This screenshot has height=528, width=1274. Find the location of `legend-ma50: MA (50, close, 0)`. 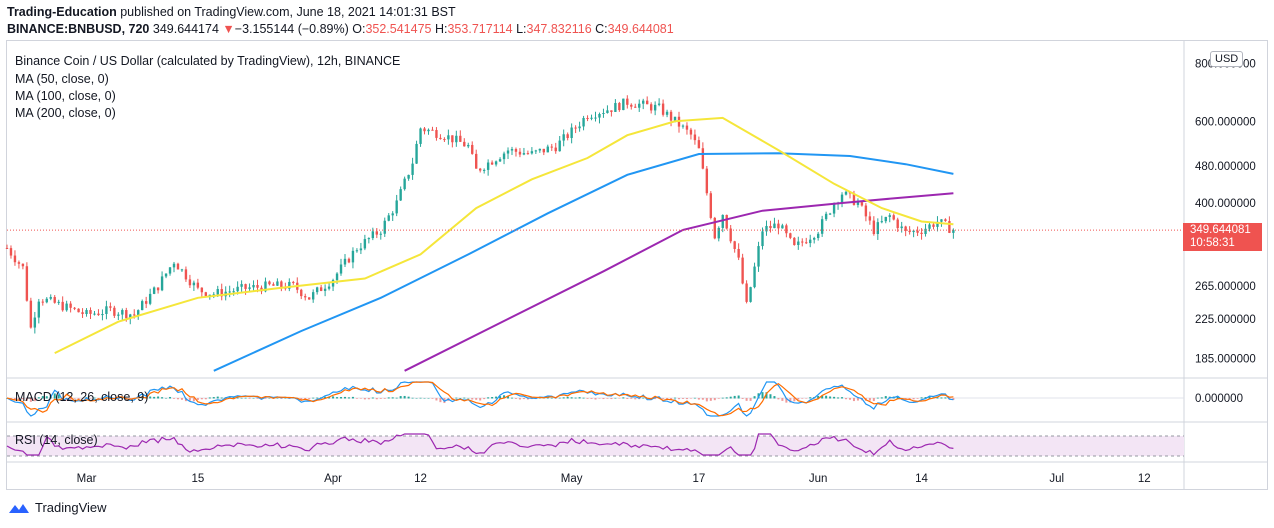

legend-ma50: MA (50, close, 0) is located at coordinates (62, 79).